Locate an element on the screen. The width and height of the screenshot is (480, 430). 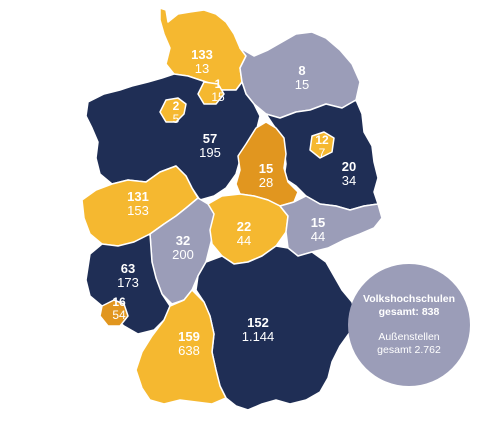
aussenstellen-count: 34 is located at coordinates (349, 180).